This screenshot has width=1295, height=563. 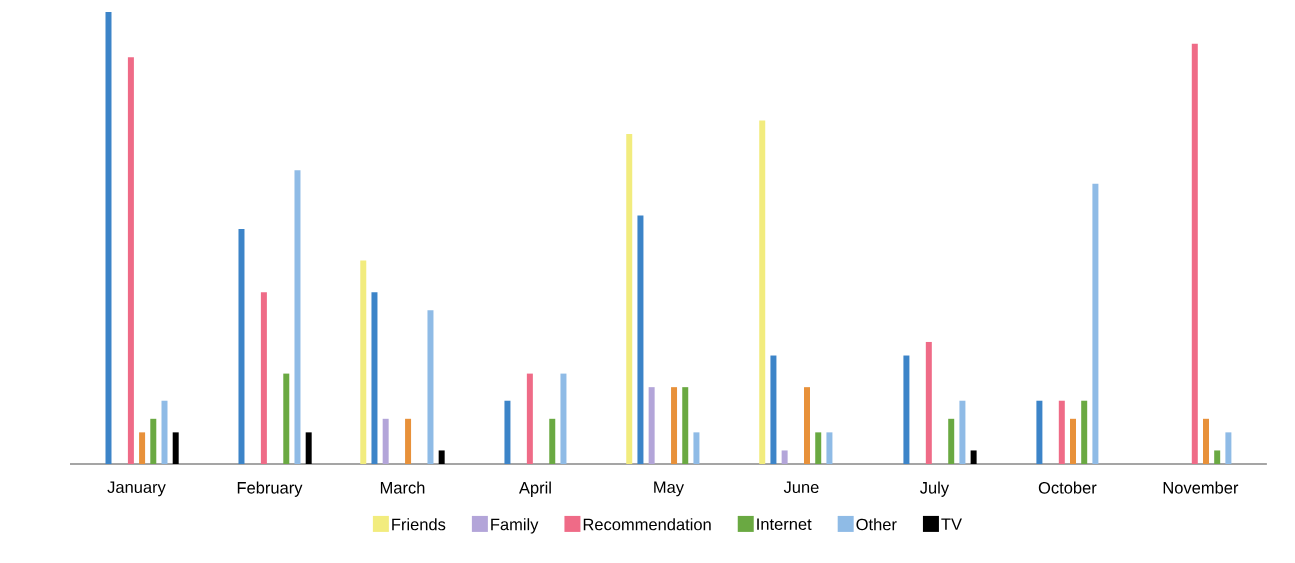 What do you see at coordinates (801, 487) in the screenshot?
I see `x-tick-label: June` at bounding box center [801, 487].